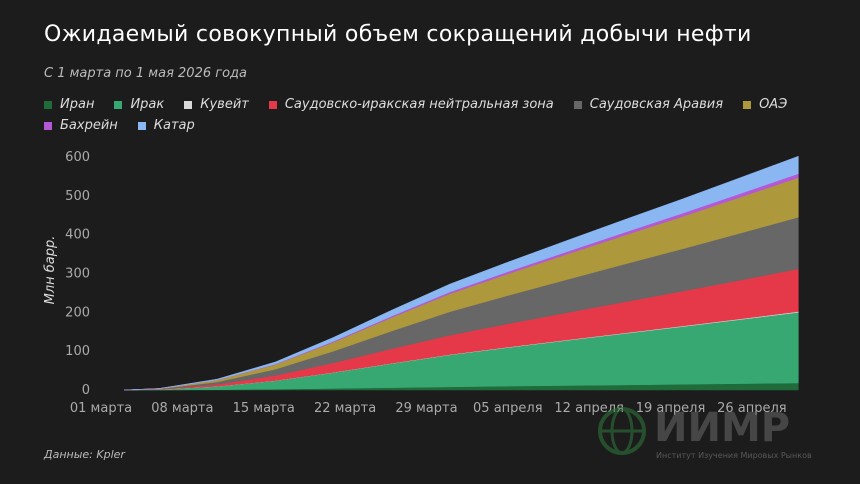 This screenshot has height=484, width=860. Describe the element at coordinates (147, 104) in the screenshot. I see `legend-label: Ирак` at that location.